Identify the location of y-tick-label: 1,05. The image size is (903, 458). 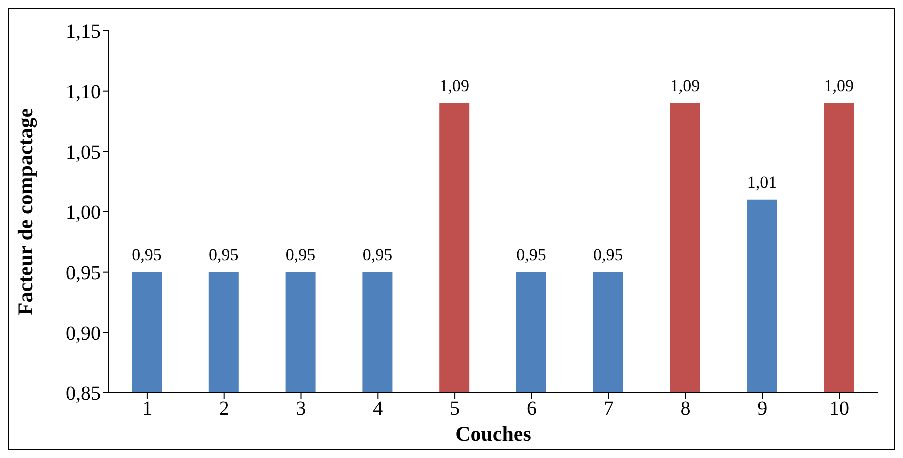
(83, 153).